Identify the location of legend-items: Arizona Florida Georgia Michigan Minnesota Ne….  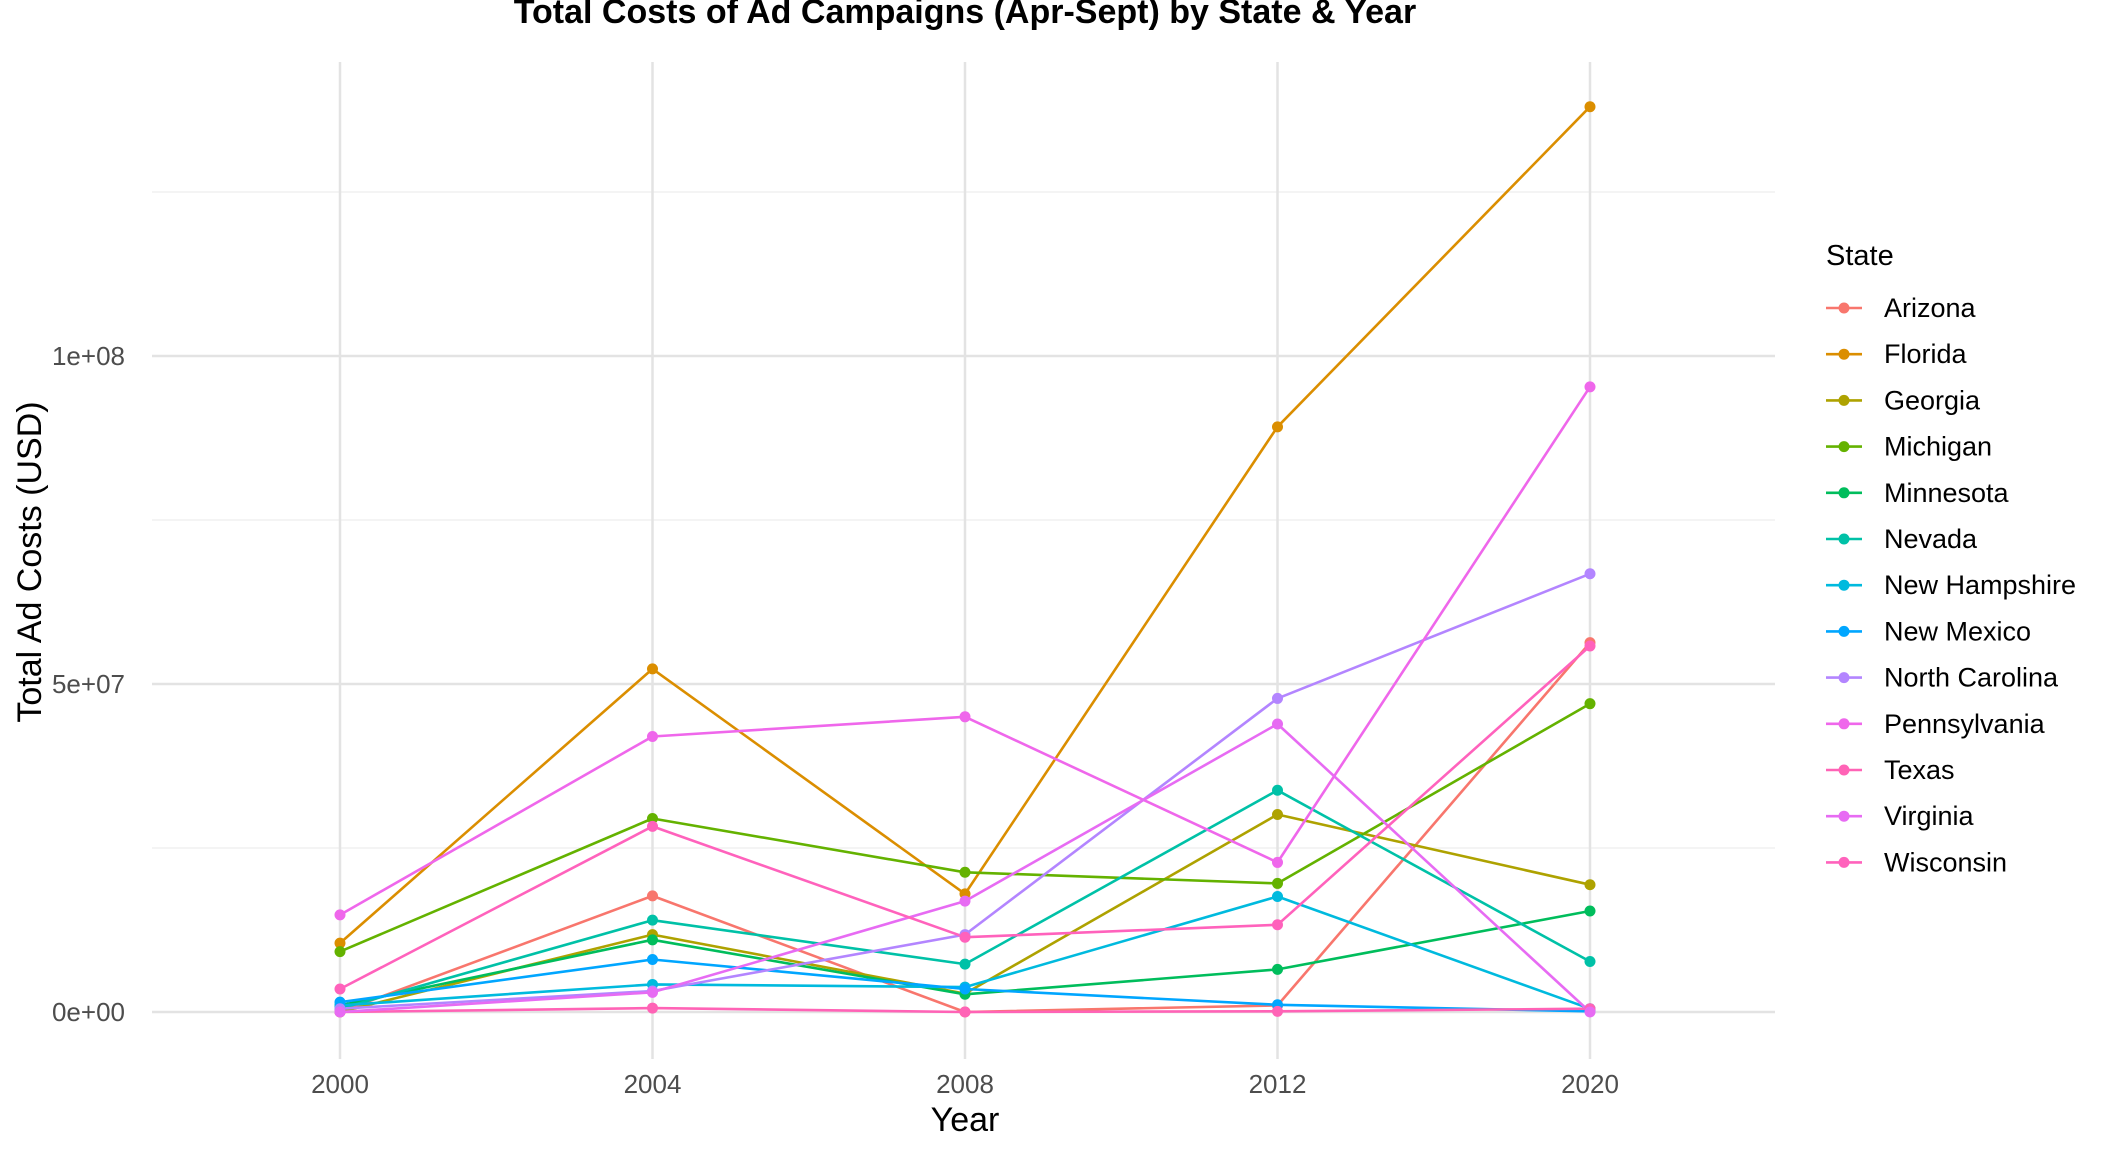
(1951, 585).